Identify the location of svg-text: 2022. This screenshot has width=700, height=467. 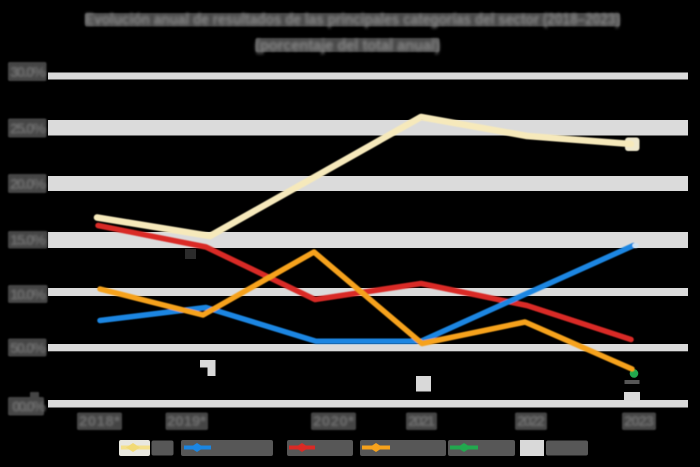
(531, 421).